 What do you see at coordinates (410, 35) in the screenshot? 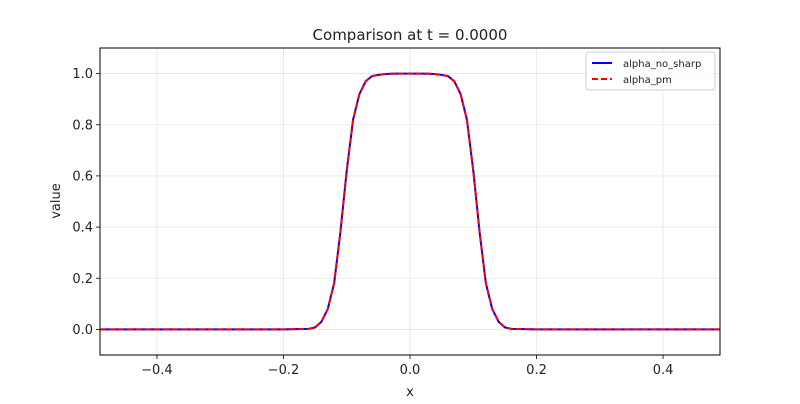
I see `chart-title: Comparison at t = 0.0000` at bounding box center [410, 35].